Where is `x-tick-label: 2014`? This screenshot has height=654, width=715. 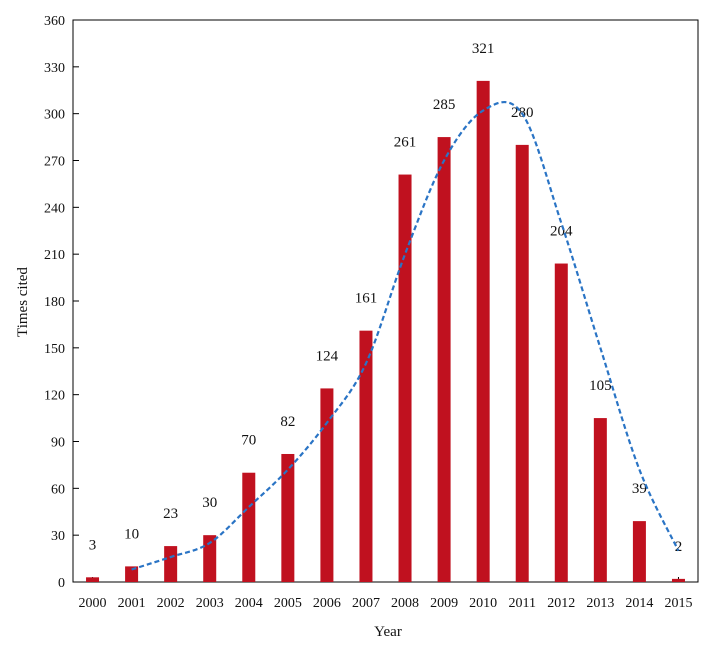 x-tick-label: 2014 is located at coordinates (639, 603).